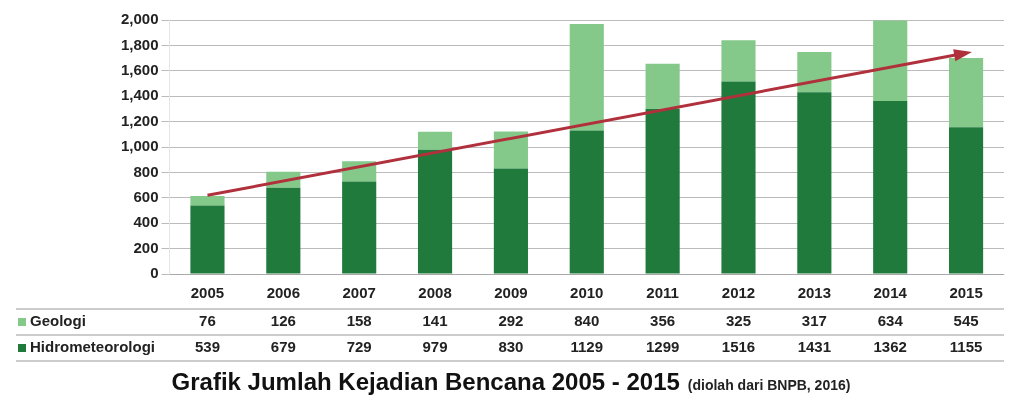 The height and width of the screenshot is (412, 1022). What do you see at coordinates (207, 347) in the screenshot?
I see `data-label: 539` at bounding box center [207, 347].